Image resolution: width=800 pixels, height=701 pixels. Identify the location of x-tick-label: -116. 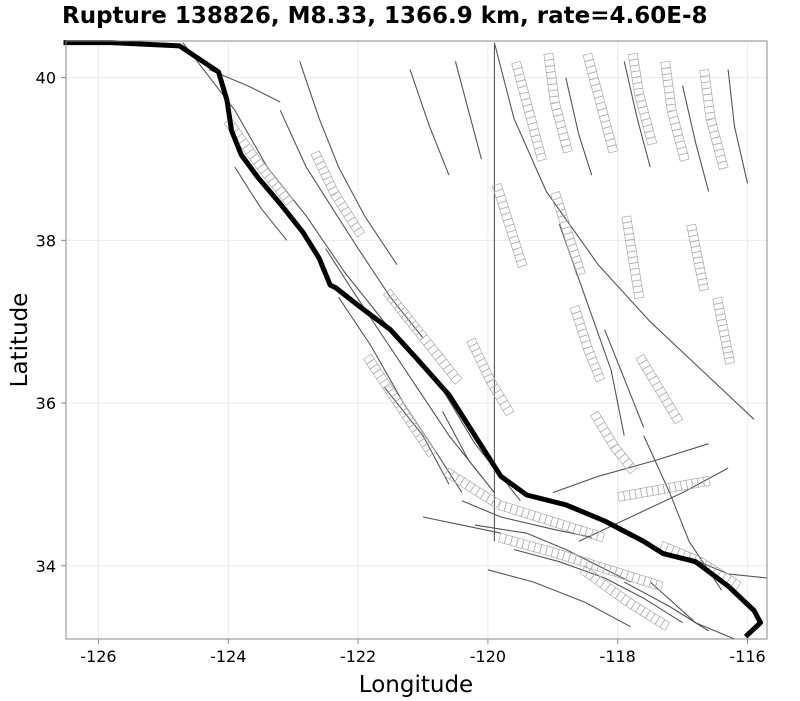
(747, 656).